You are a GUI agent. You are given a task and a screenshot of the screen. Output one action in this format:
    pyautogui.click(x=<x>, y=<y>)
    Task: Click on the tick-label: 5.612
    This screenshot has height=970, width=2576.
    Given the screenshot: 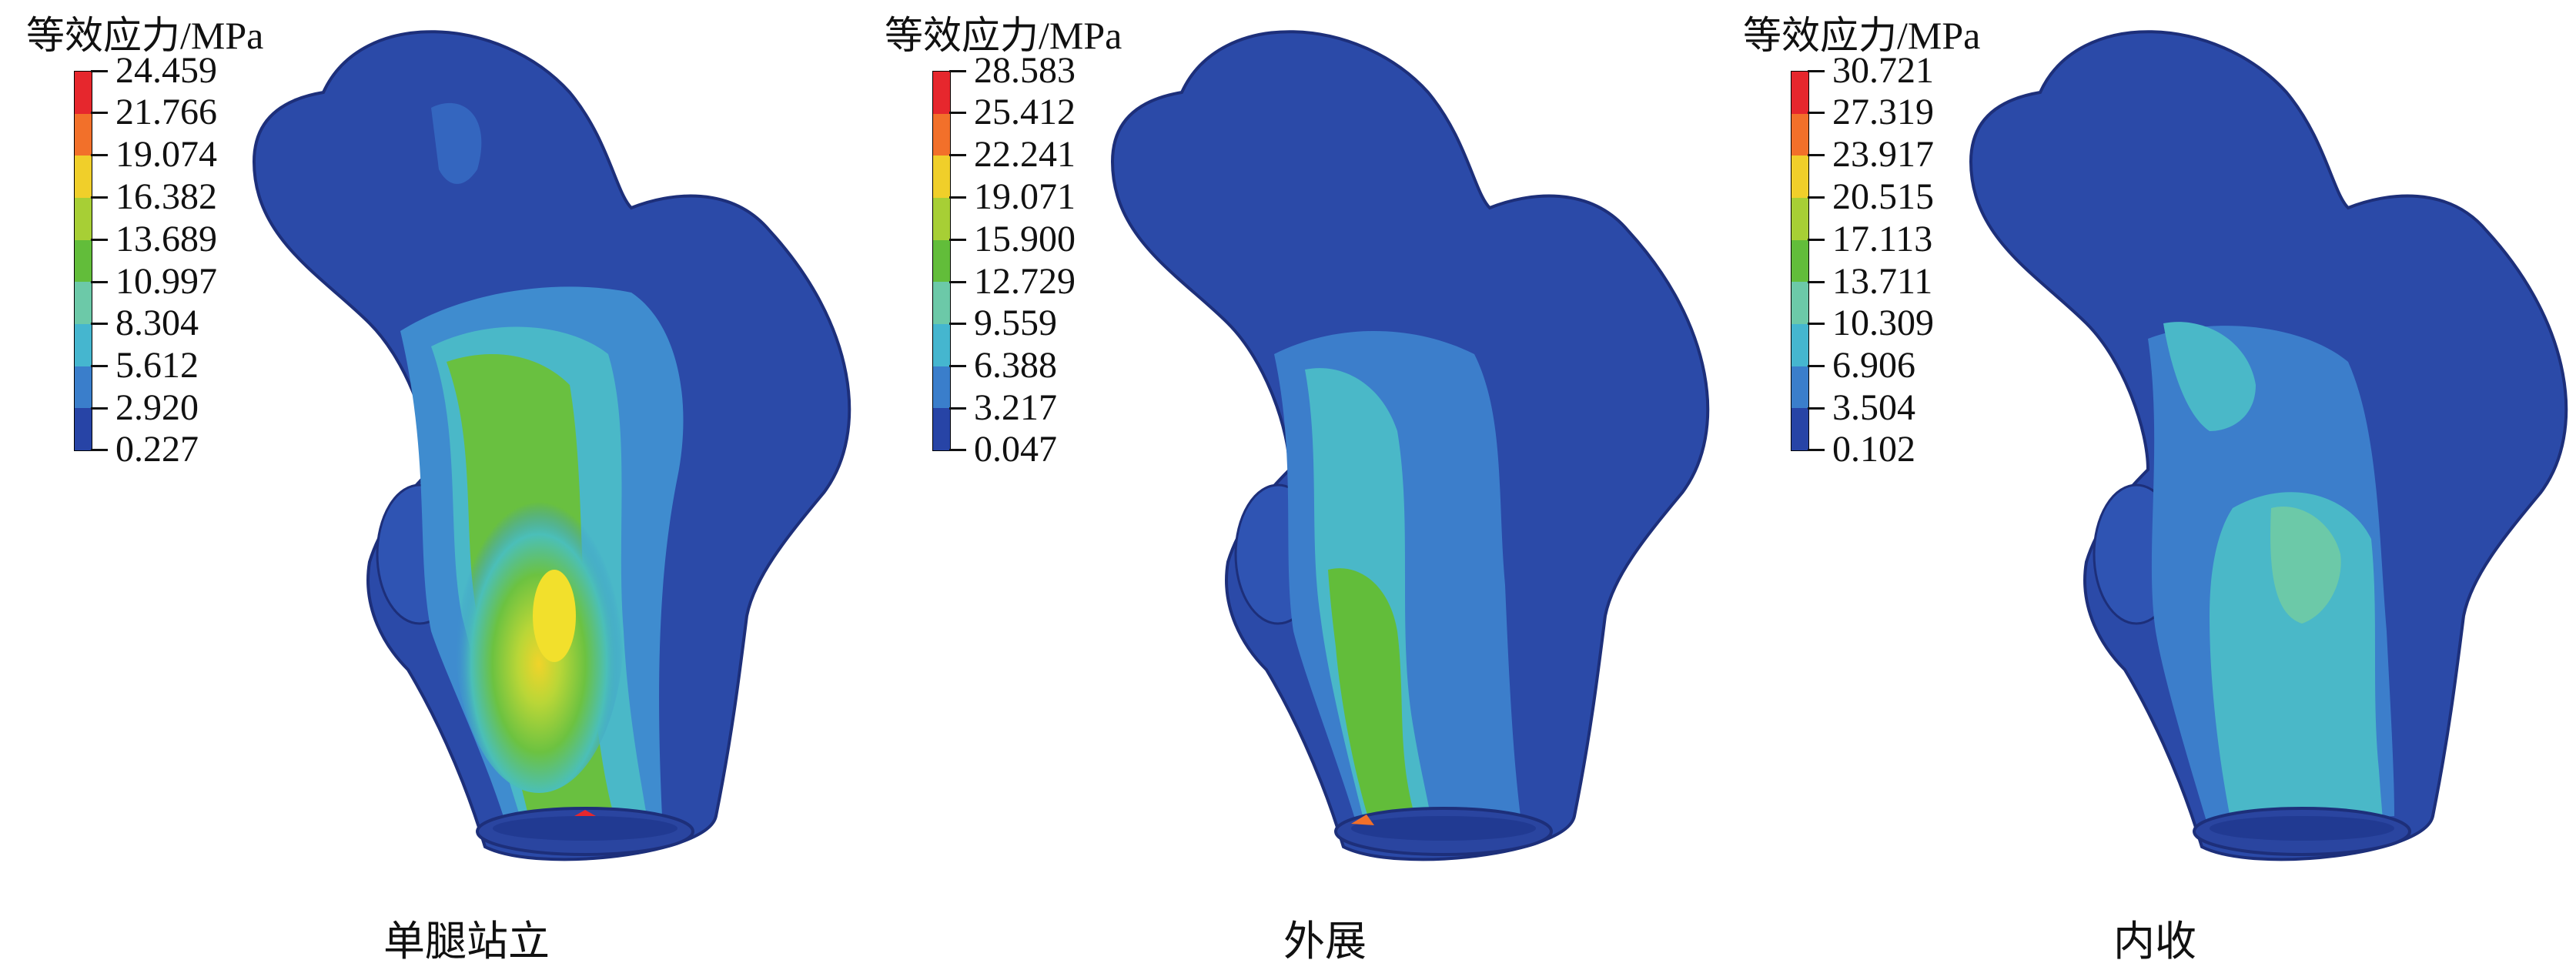 What is the action you would take?
    pyautogui.click(x=157, y=366)
    